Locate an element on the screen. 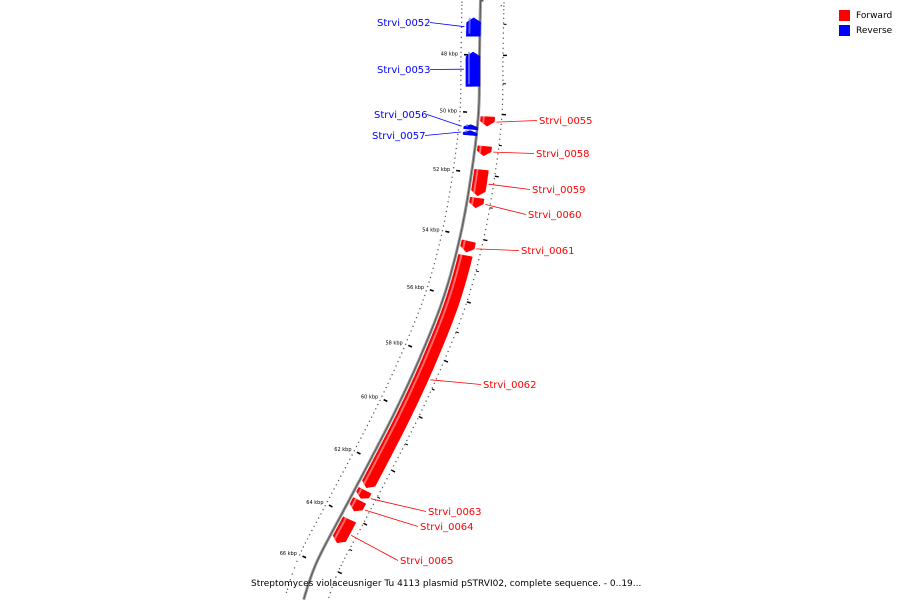 Image resolution: width=900 pixels, height=600 pixels. tick-label: 52 kbp is located at coordinates (441, 170).